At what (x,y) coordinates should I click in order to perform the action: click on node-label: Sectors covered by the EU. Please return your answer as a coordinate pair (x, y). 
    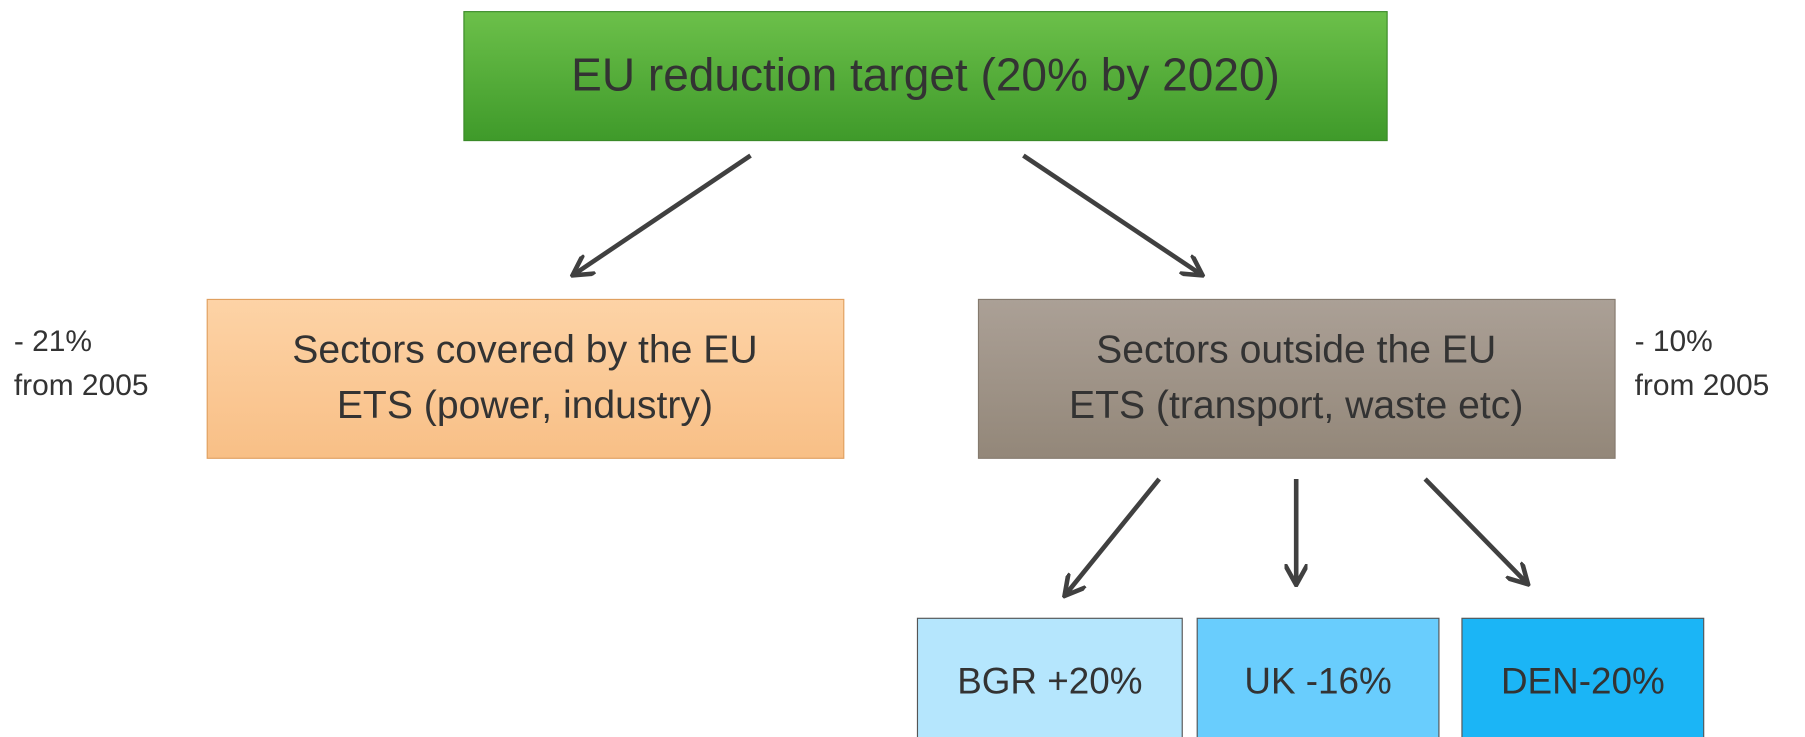
    Looking at the image, I should click on (524, 350).